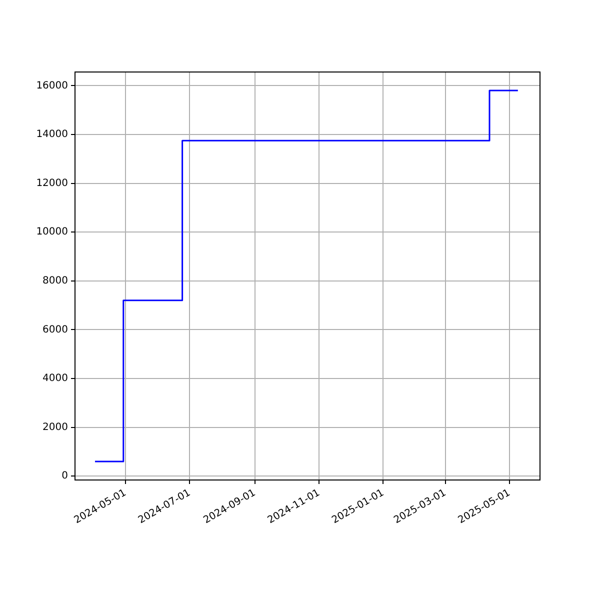  Describe the element at coordinates (55, 427) in the screenshot. I see `y-tick-label: 2000` at that location.